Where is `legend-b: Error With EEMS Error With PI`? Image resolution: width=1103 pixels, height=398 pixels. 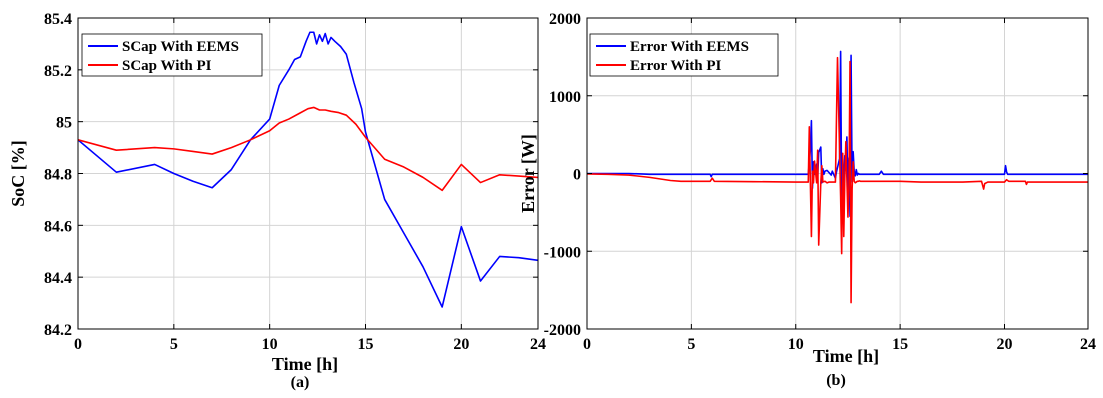 legend-b: Error With EEMS Error With PI is located at coordinates (684, 55).